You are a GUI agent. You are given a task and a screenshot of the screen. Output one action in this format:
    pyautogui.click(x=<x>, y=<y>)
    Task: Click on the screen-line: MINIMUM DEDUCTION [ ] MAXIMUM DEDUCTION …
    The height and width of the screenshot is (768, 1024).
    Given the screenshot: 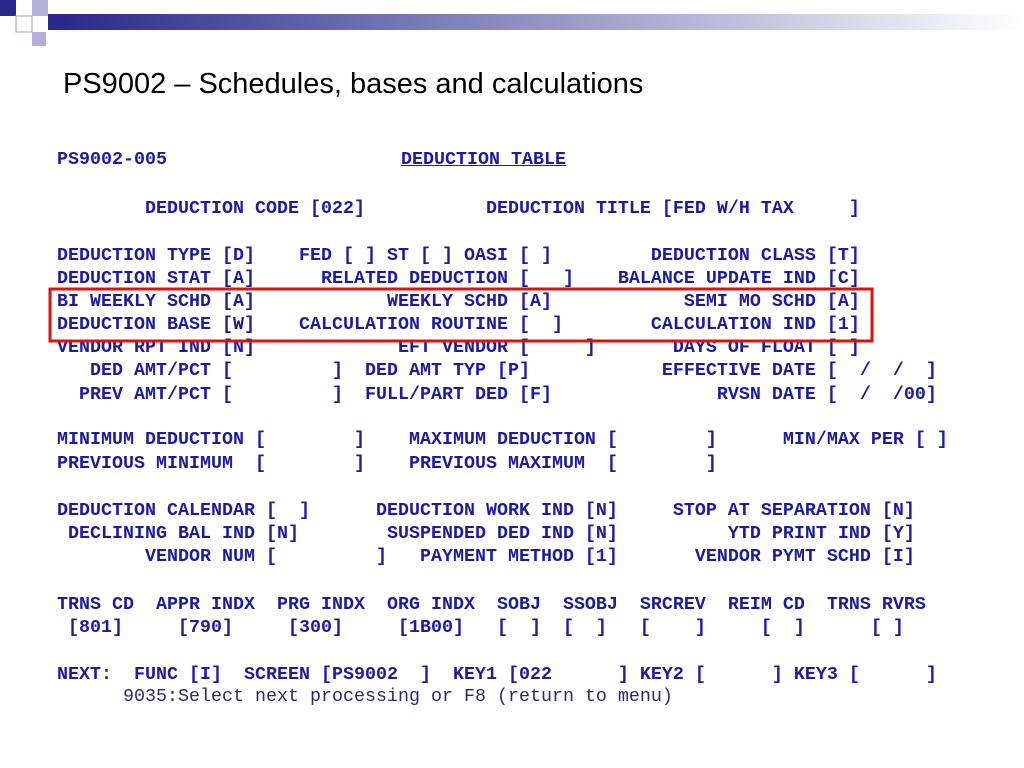 What is the action you would take?
    pyautogui.click(x=502, y=439)
    